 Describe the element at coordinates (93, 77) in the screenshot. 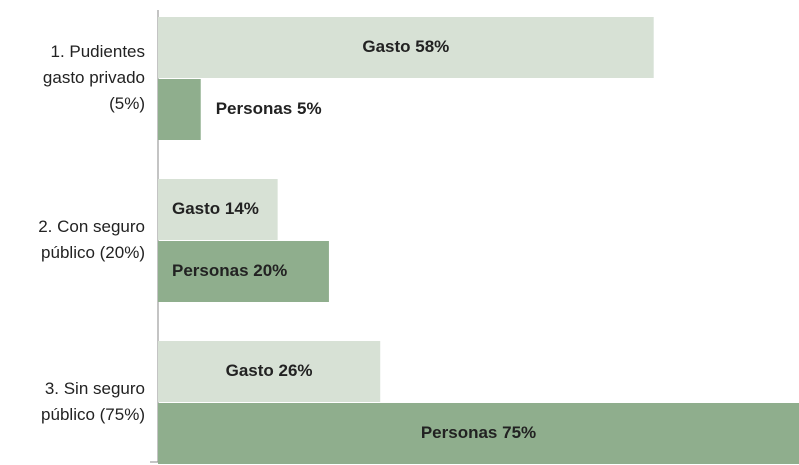

I see `category-label: 1. Pudientes gasto privado (5%)` at that location.